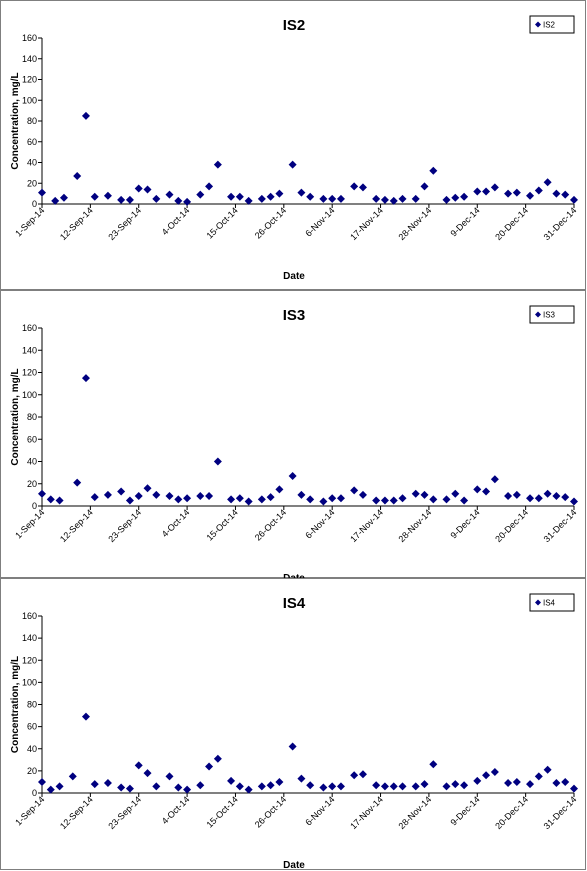 The height and width of the screenshot is (871, 587). Describe the element at coordinates (549, 25) in the screenshot. I see `legend-label: IS2` at that location.